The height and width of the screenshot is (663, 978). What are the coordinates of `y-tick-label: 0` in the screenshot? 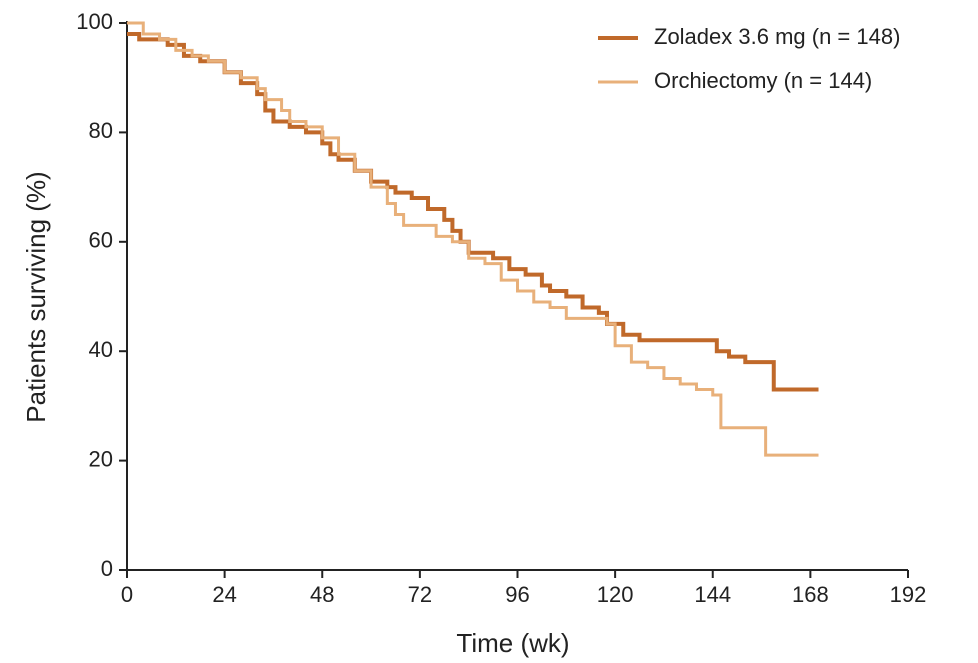 It's located at (107, 568).